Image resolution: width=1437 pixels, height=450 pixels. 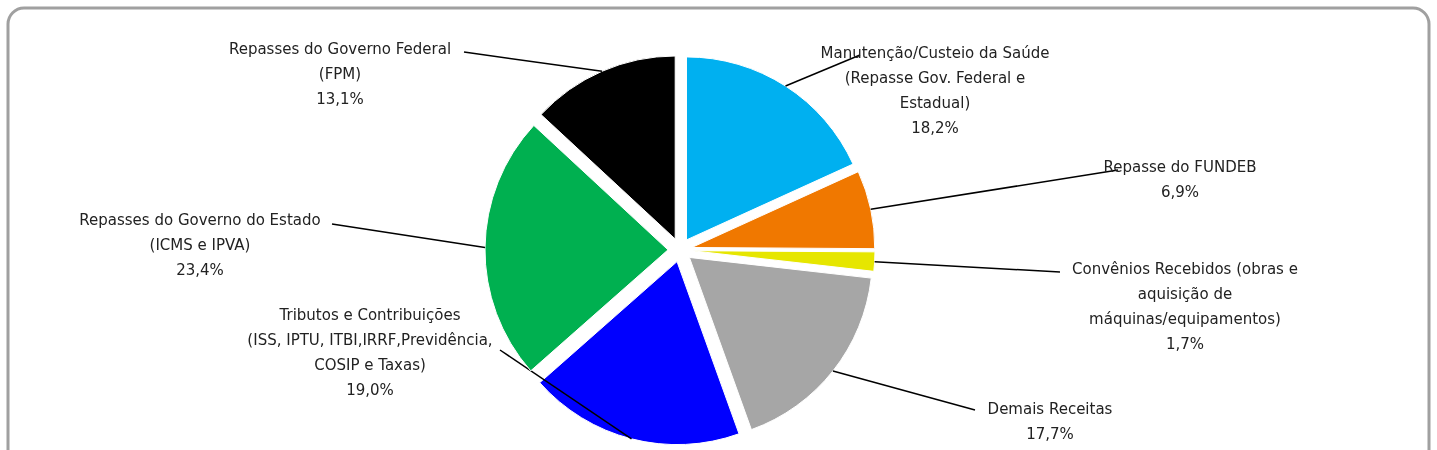 I want to click on slice-label: Convênios Recebidos (obras e aquisição de máquinas/equipamentos), so click(x=1185, y=294).